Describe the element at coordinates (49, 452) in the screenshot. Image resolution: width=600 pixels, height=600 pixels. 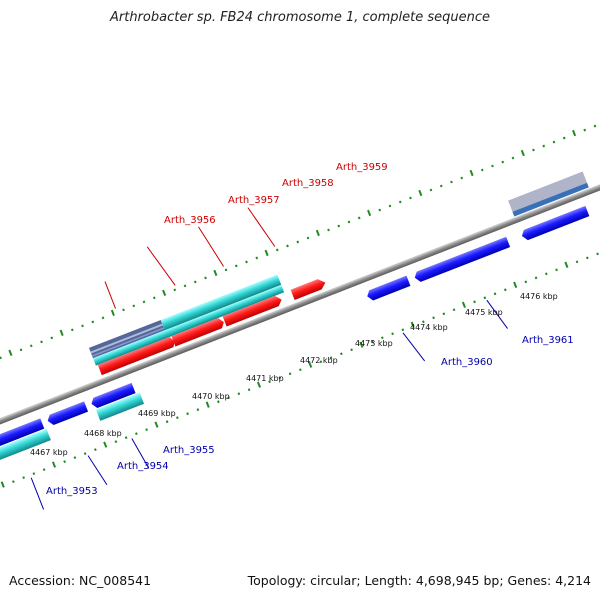
I see `kbp-label: 4467 kbp` at that location.